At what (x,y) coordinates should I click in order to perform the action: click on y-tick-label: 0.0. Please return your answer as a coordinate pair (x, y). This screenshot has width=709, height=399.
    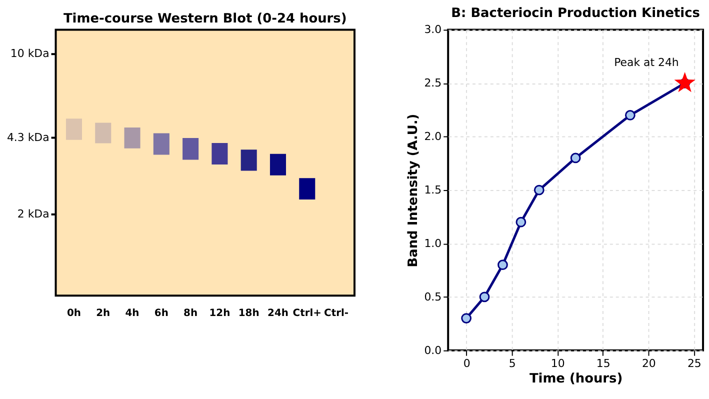
    Looking at the image, I should click on (433, 350).